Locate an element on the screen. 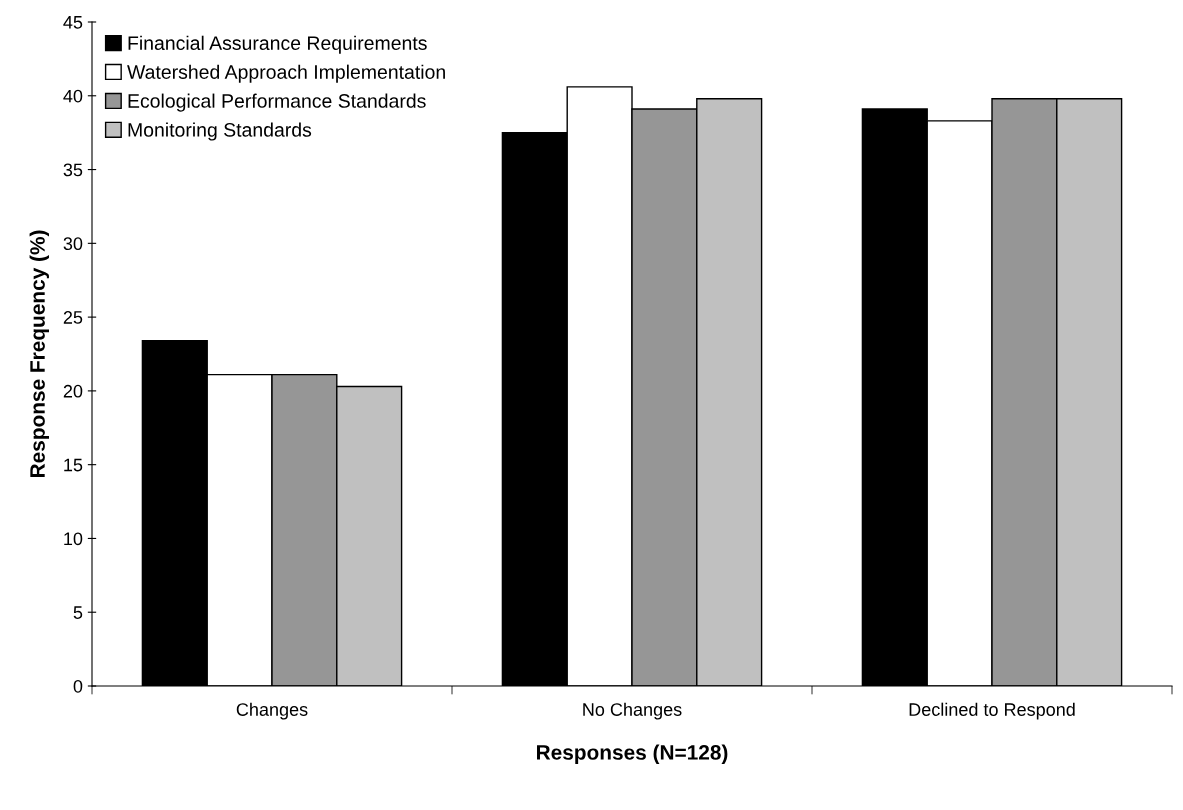 The width and height of the screenshot is (1183, 810). y-tick-label: 20 is located at coordinates (73, 391).